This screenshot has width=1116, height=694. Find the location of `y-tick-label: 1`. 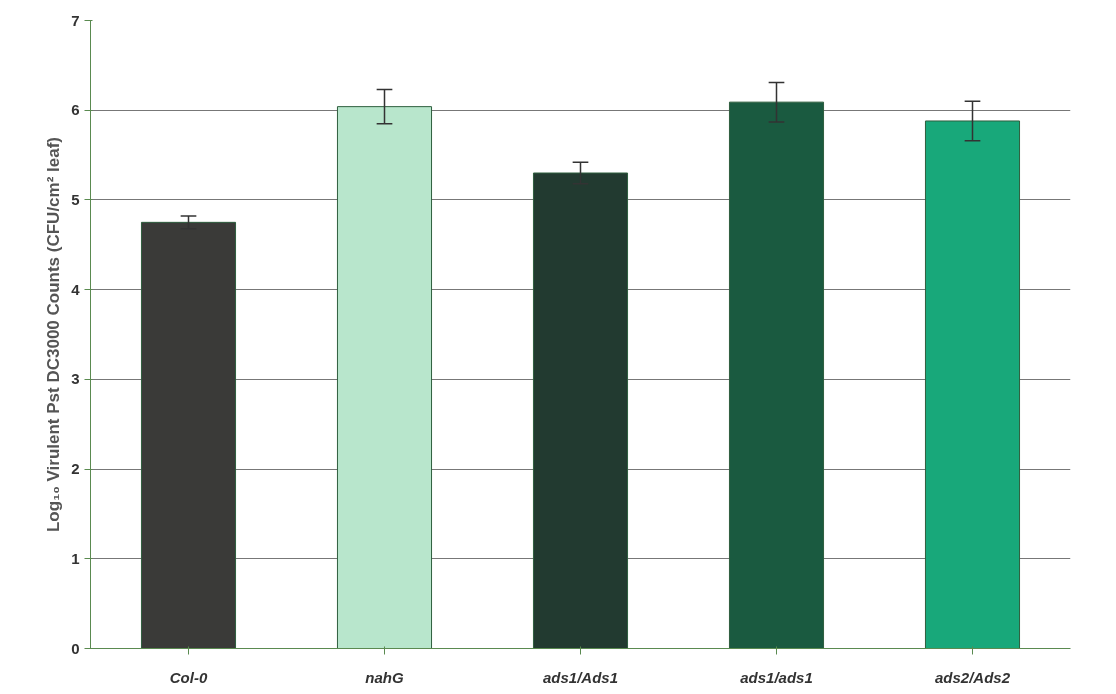

y-tick-label: 1 is located at coordinates (75, 558).